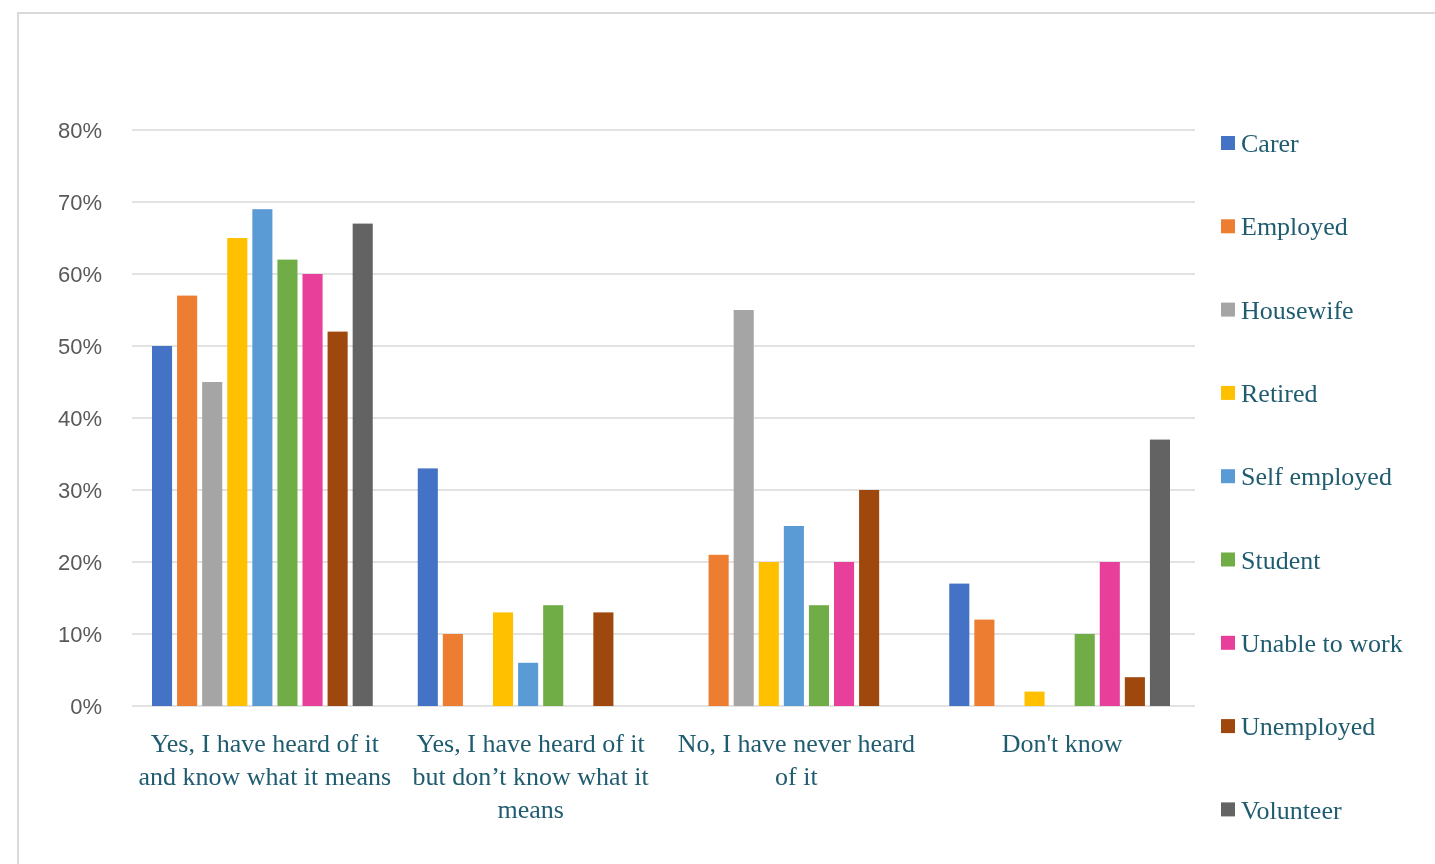 This screenshot has height=864, width=1435. I want to click on y-tick-label: 10%, so click(79, 634).